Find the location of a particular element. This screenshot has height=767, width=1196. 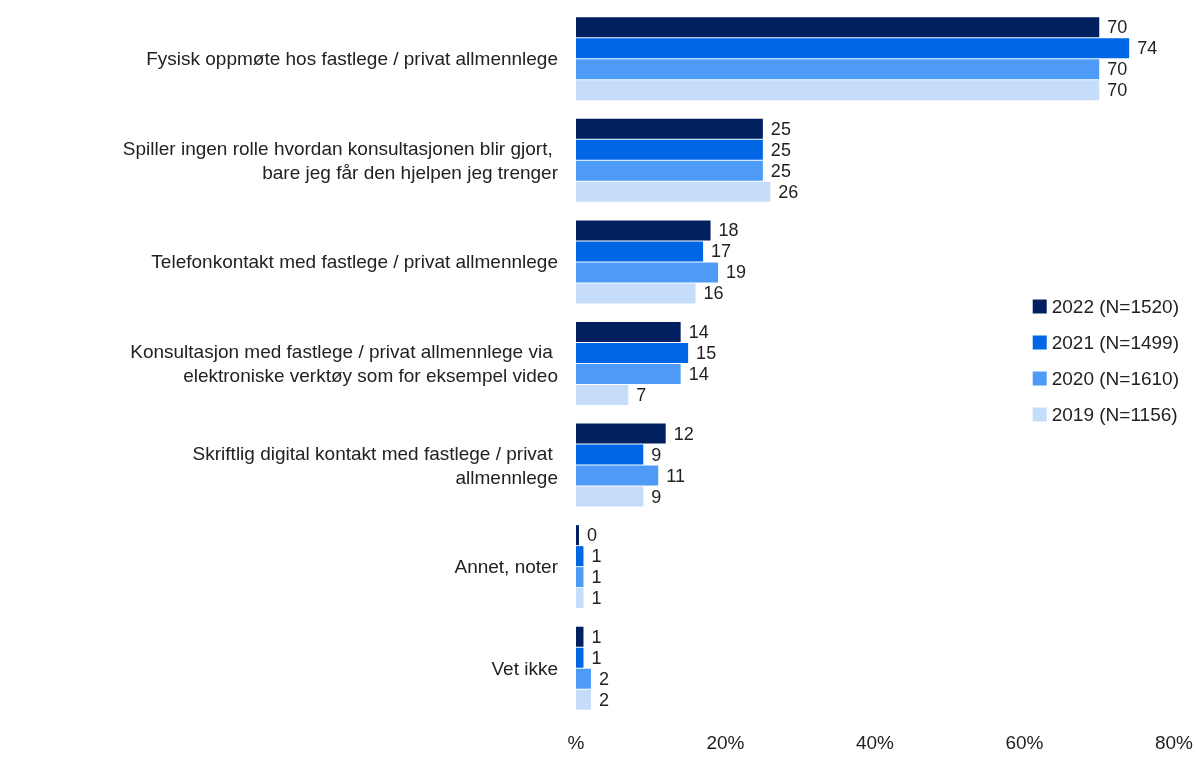

data-label: 7 is located at coordinates (641, 395).